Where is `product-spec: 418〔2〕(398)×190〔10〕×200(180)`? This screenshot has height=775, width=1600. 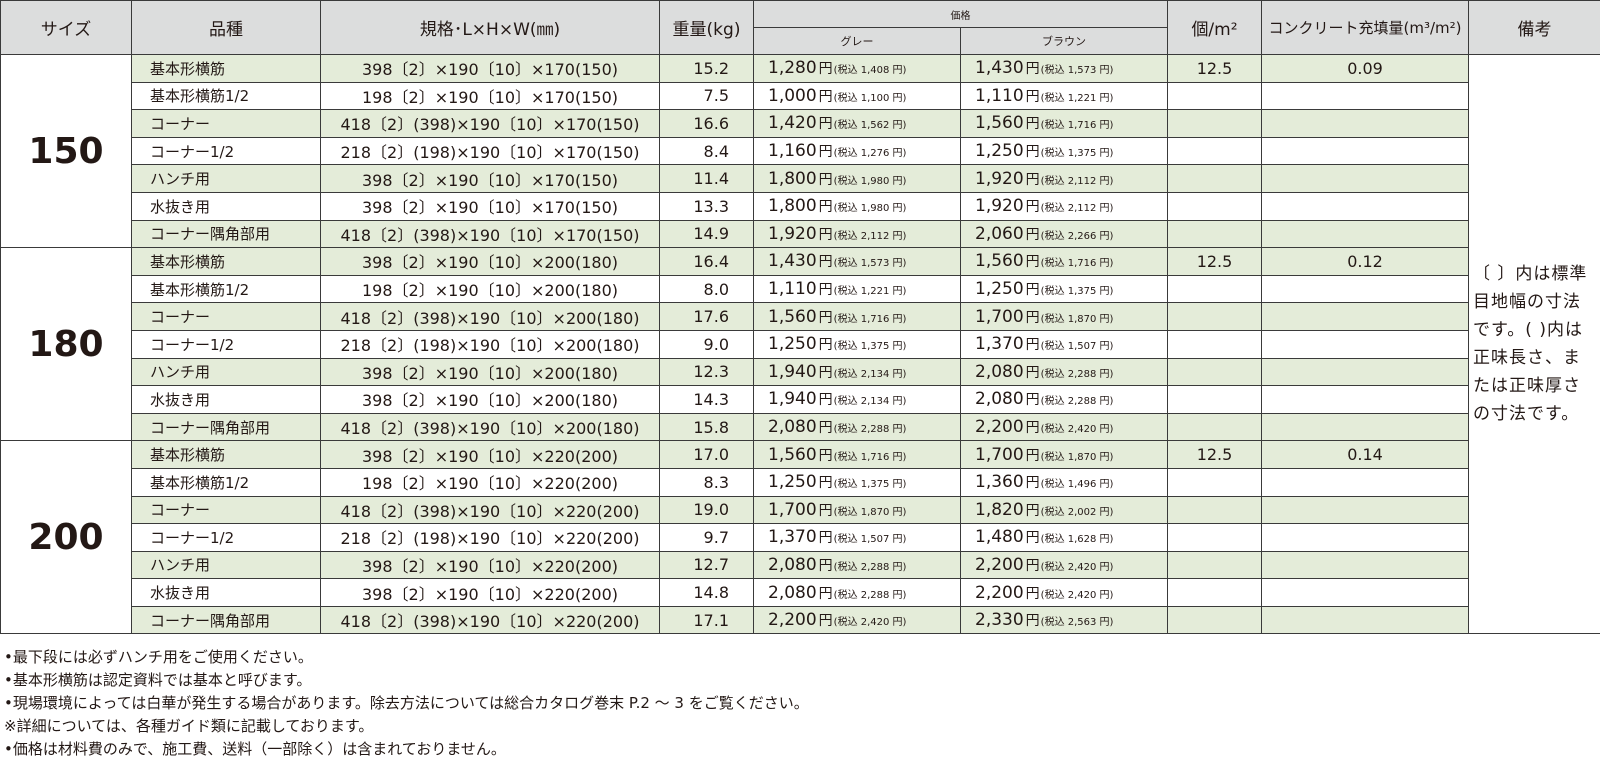 product-spec: 418〔2〕(398)×190〔10〕×200(180) is located at coordinates (490, 316).